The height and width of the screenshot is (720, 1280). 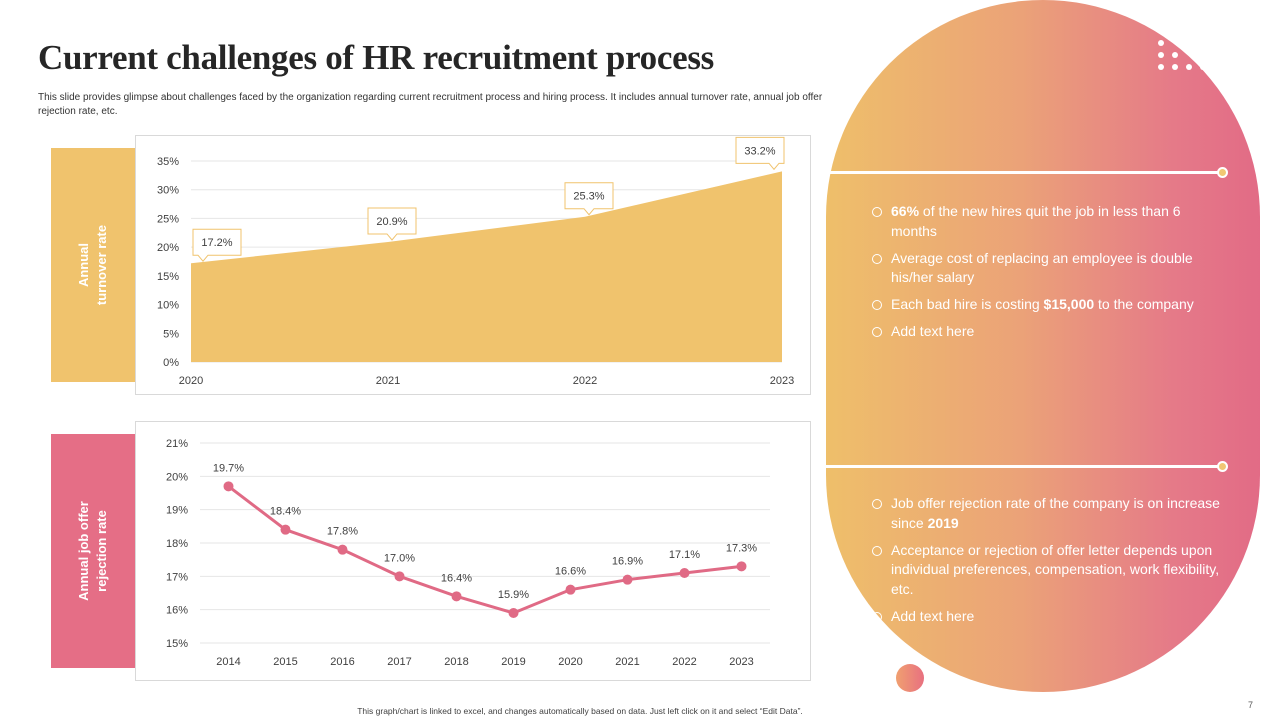 I want to click on turnover-bullet-after: to the company, so click(x=1144, y=304).